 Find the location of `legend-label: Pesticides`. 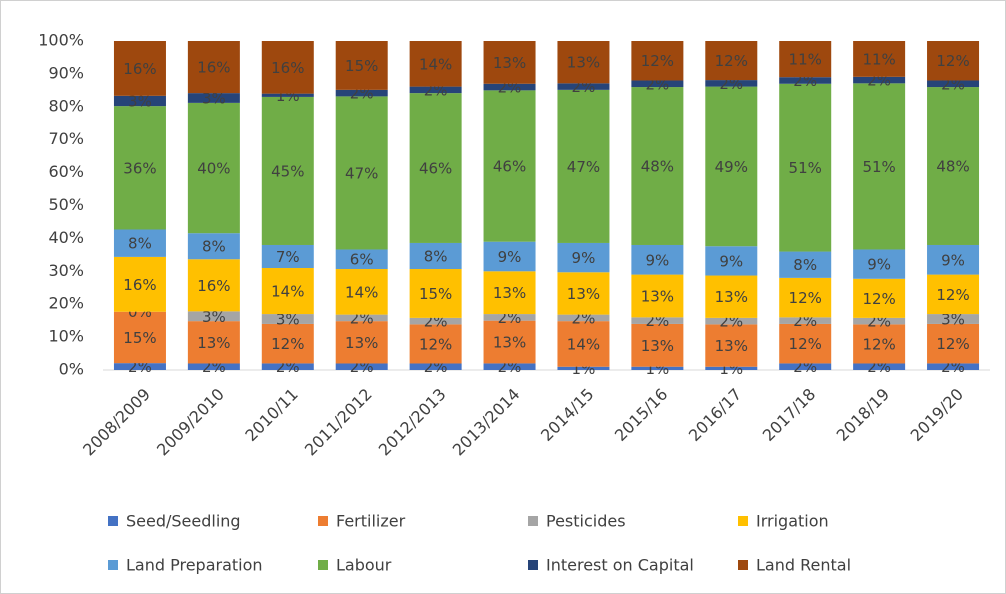

legend-label: Pesticides is located at coordinates (586, 521).